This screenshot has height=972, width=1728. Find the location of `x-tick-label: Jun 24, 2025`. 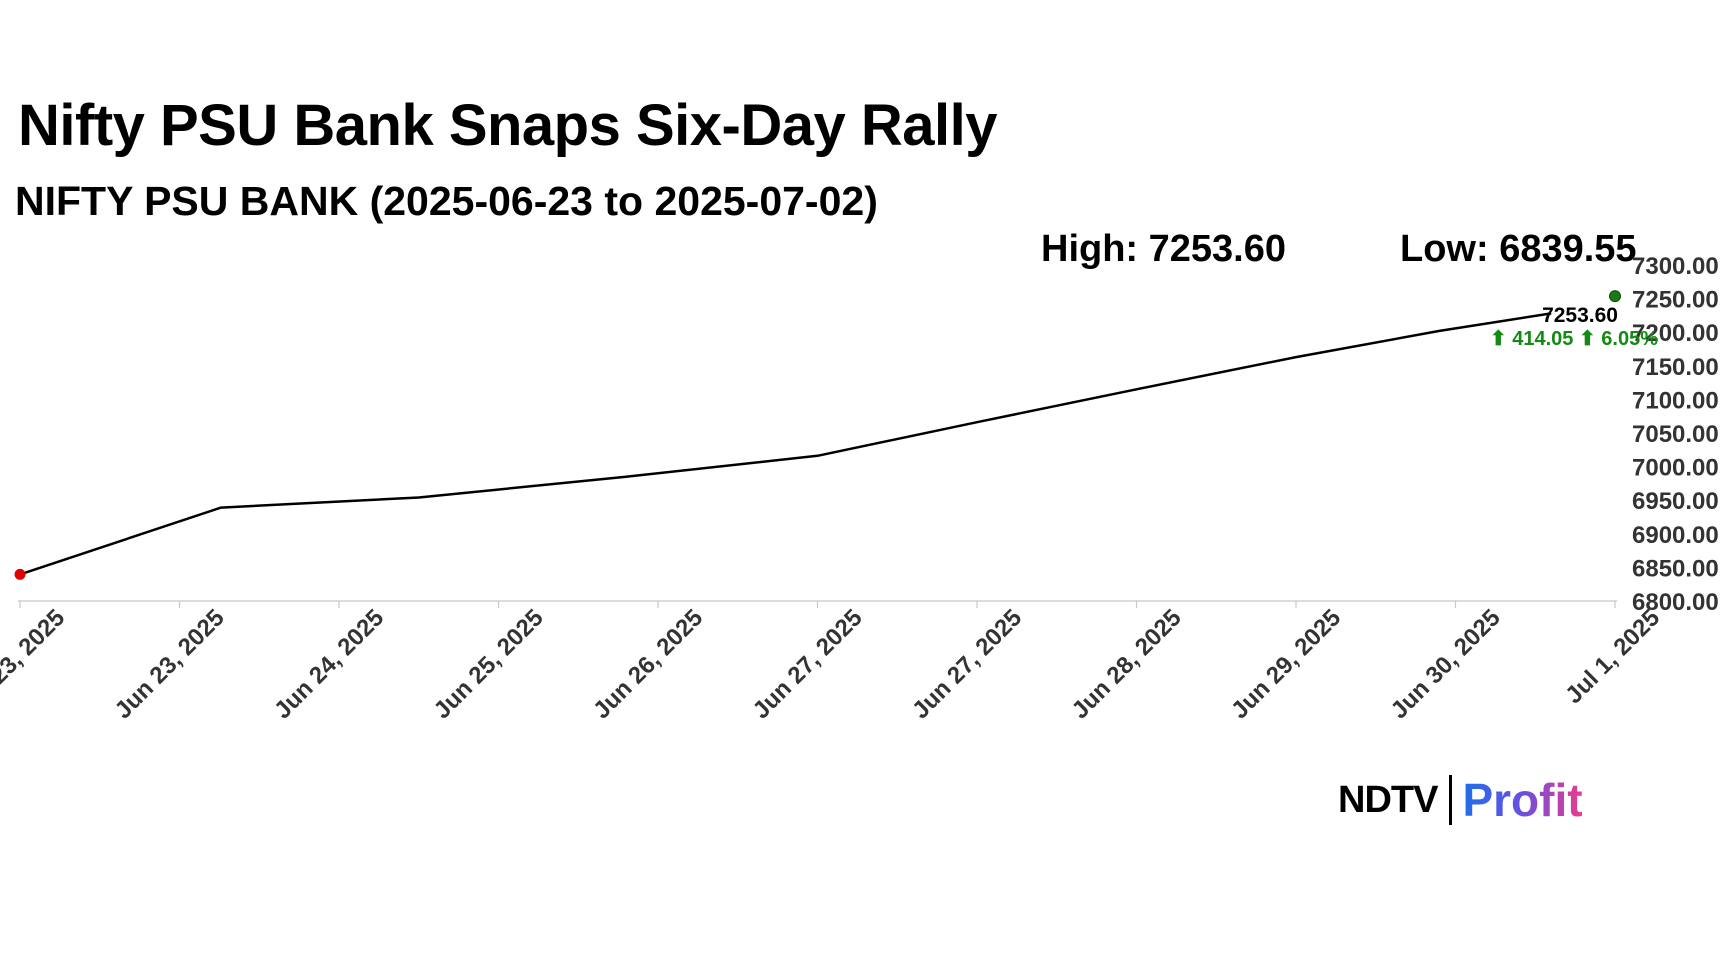

x-tick-label: Jun 24, 2025 is located at coordinates (329, 664).